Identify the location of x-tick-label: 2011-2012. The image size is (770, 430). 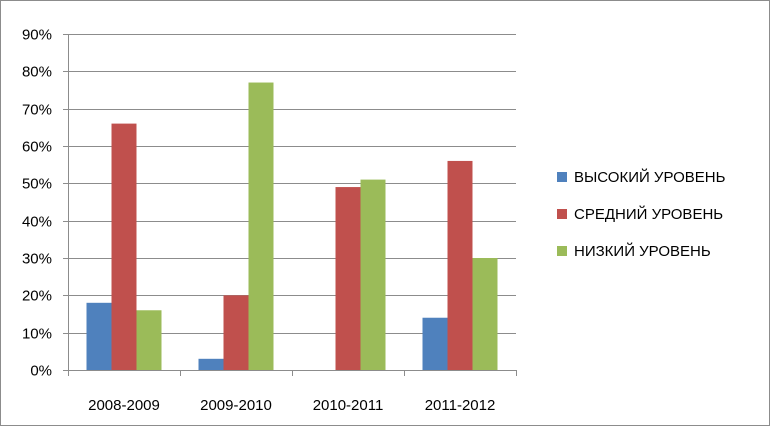
(460, 405).